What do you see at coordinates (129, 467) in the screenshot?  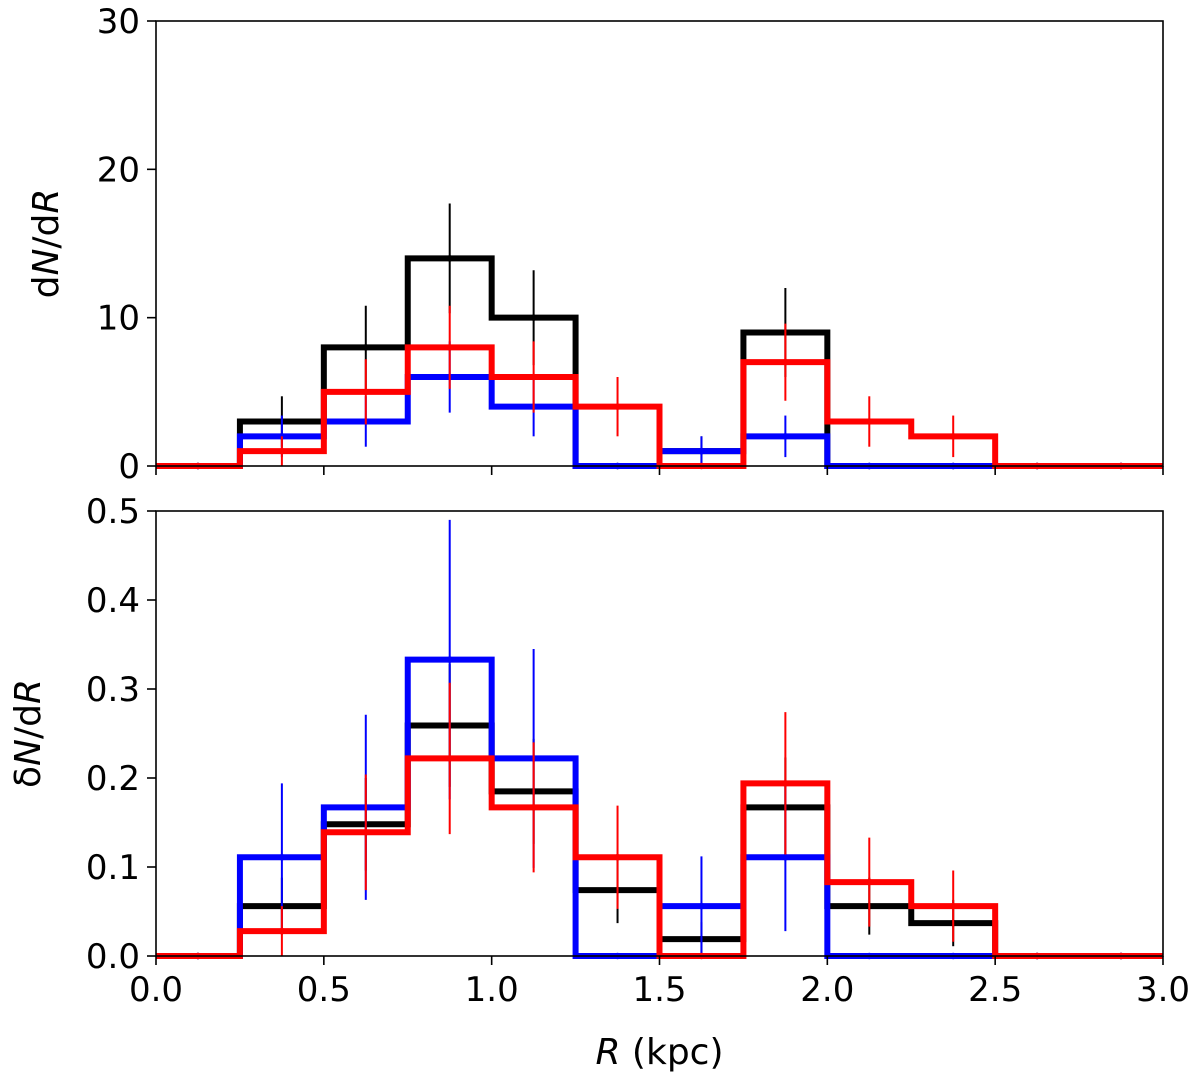 I see `top-y-tick-label-0: 0` at bounding box center [129, 467].